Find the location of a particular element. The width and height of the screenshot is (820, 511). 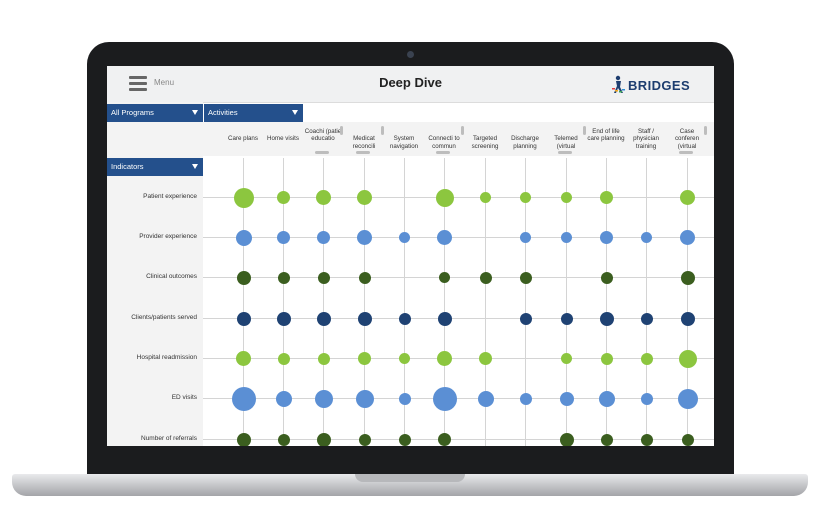

brand-logo: BRIDGES is located at coordinates (657, 85).